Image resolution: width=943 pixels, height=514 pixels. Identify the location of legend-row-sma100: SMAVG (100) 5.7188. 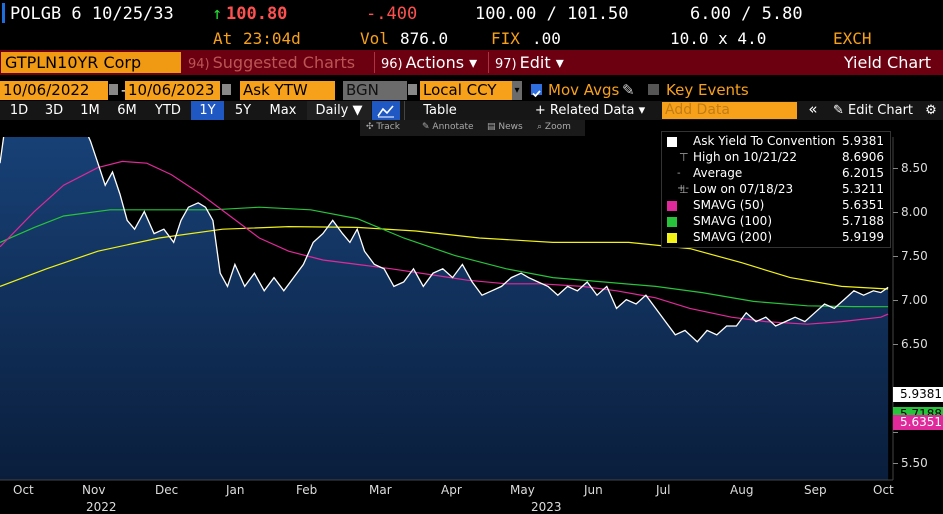
(776, 221).